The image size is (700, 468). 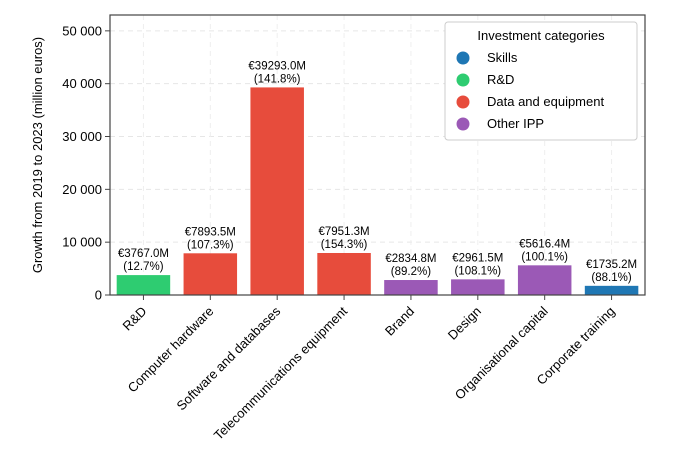 I want to click on y-tick-label: 0, so click(x=98, y=295).